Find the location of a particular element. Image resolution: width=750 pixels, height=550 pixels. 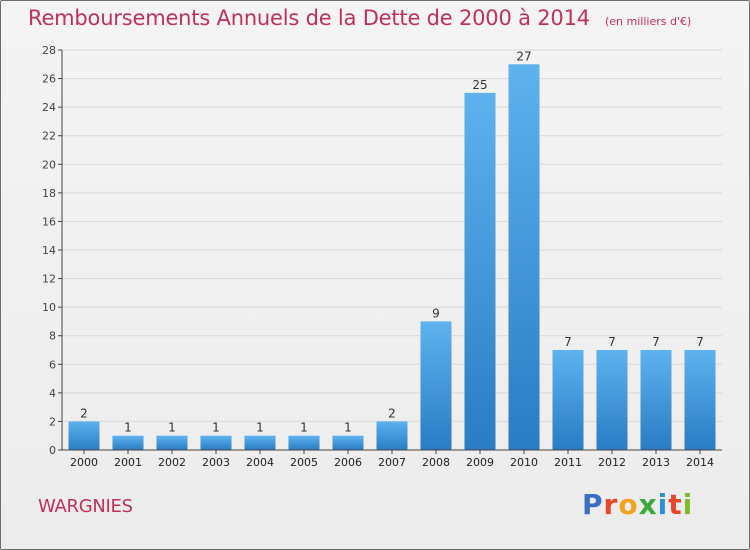

x-tick-label: 2014 is located at coordinates (700, 462).